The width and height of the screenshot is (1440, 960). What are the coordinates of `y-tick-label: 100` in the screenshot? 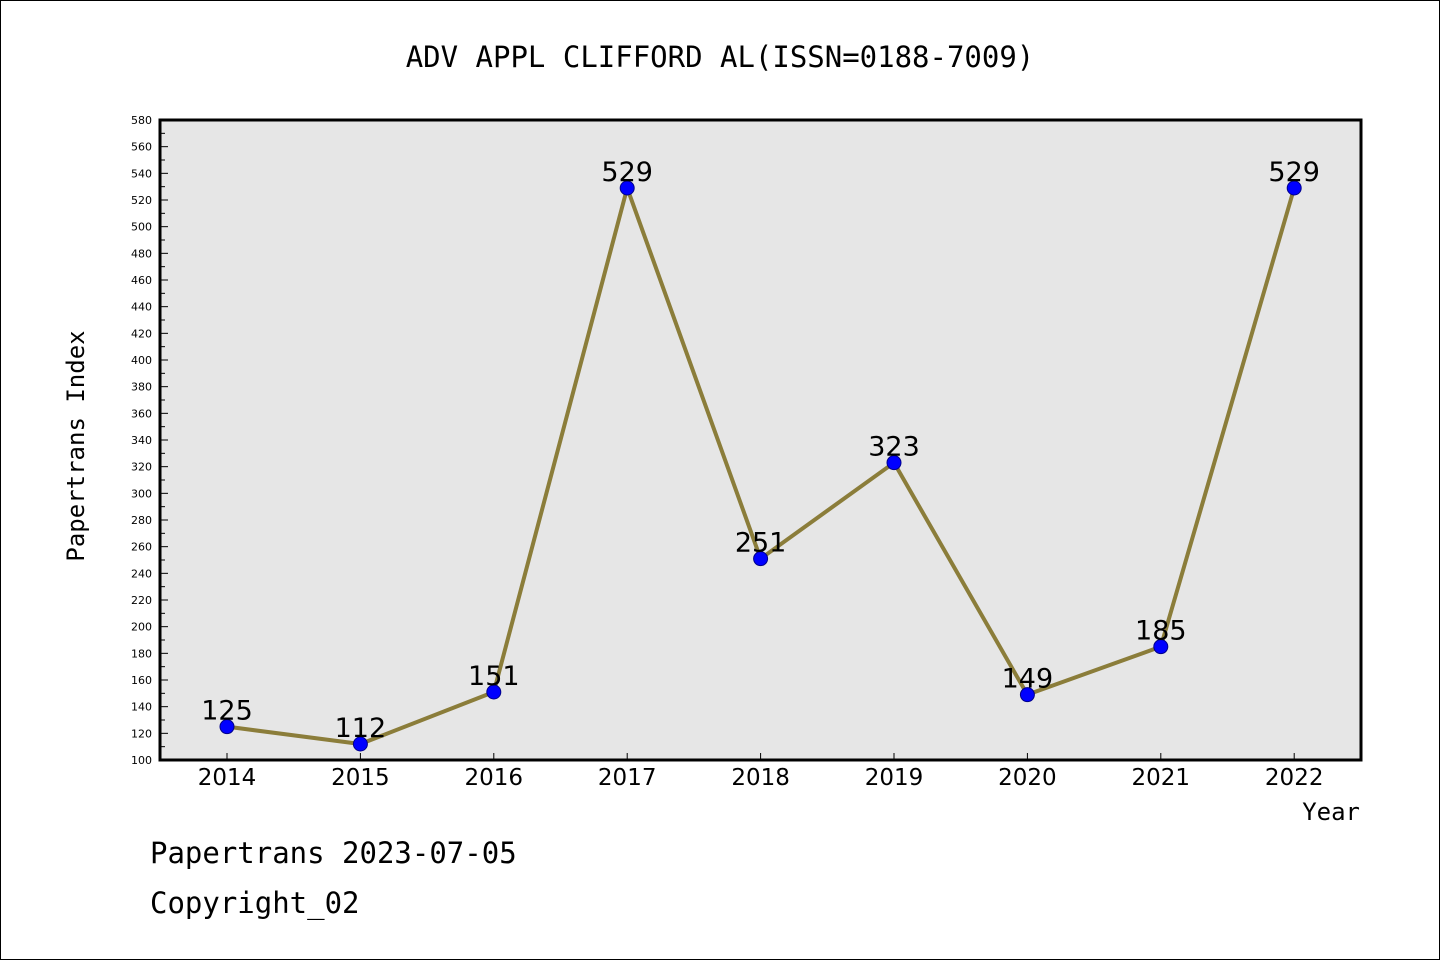 It's located at (141, 760).